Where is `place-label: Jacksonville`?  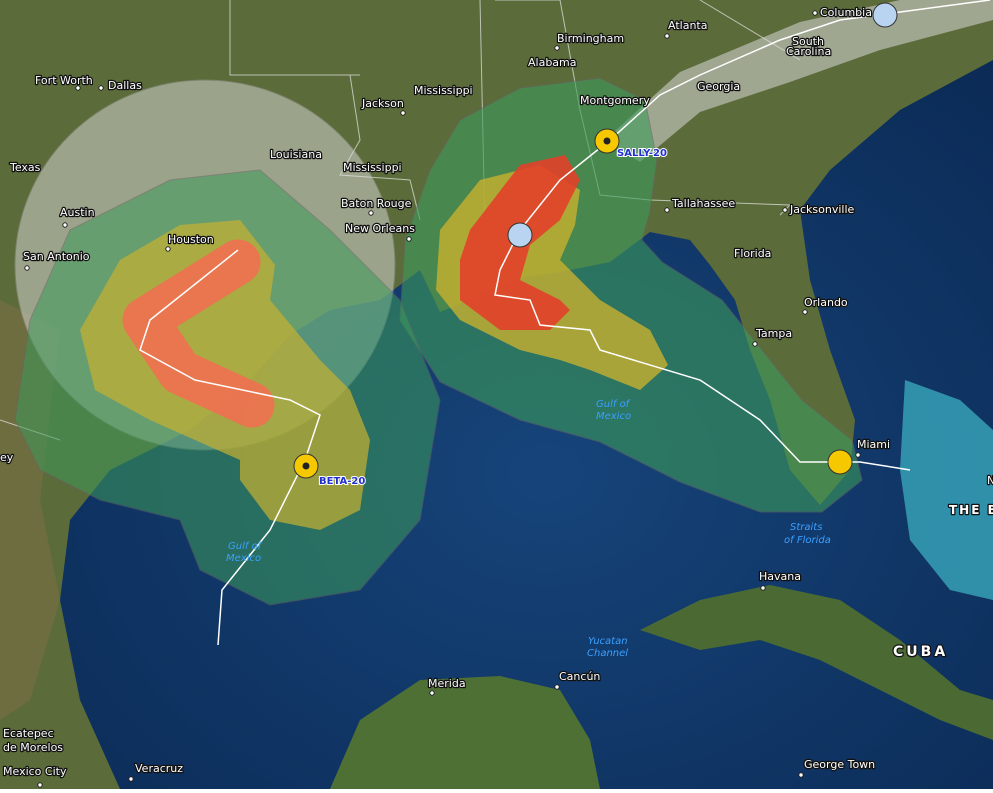 place-label: Jacksonville is located at coordinates (822, 209).